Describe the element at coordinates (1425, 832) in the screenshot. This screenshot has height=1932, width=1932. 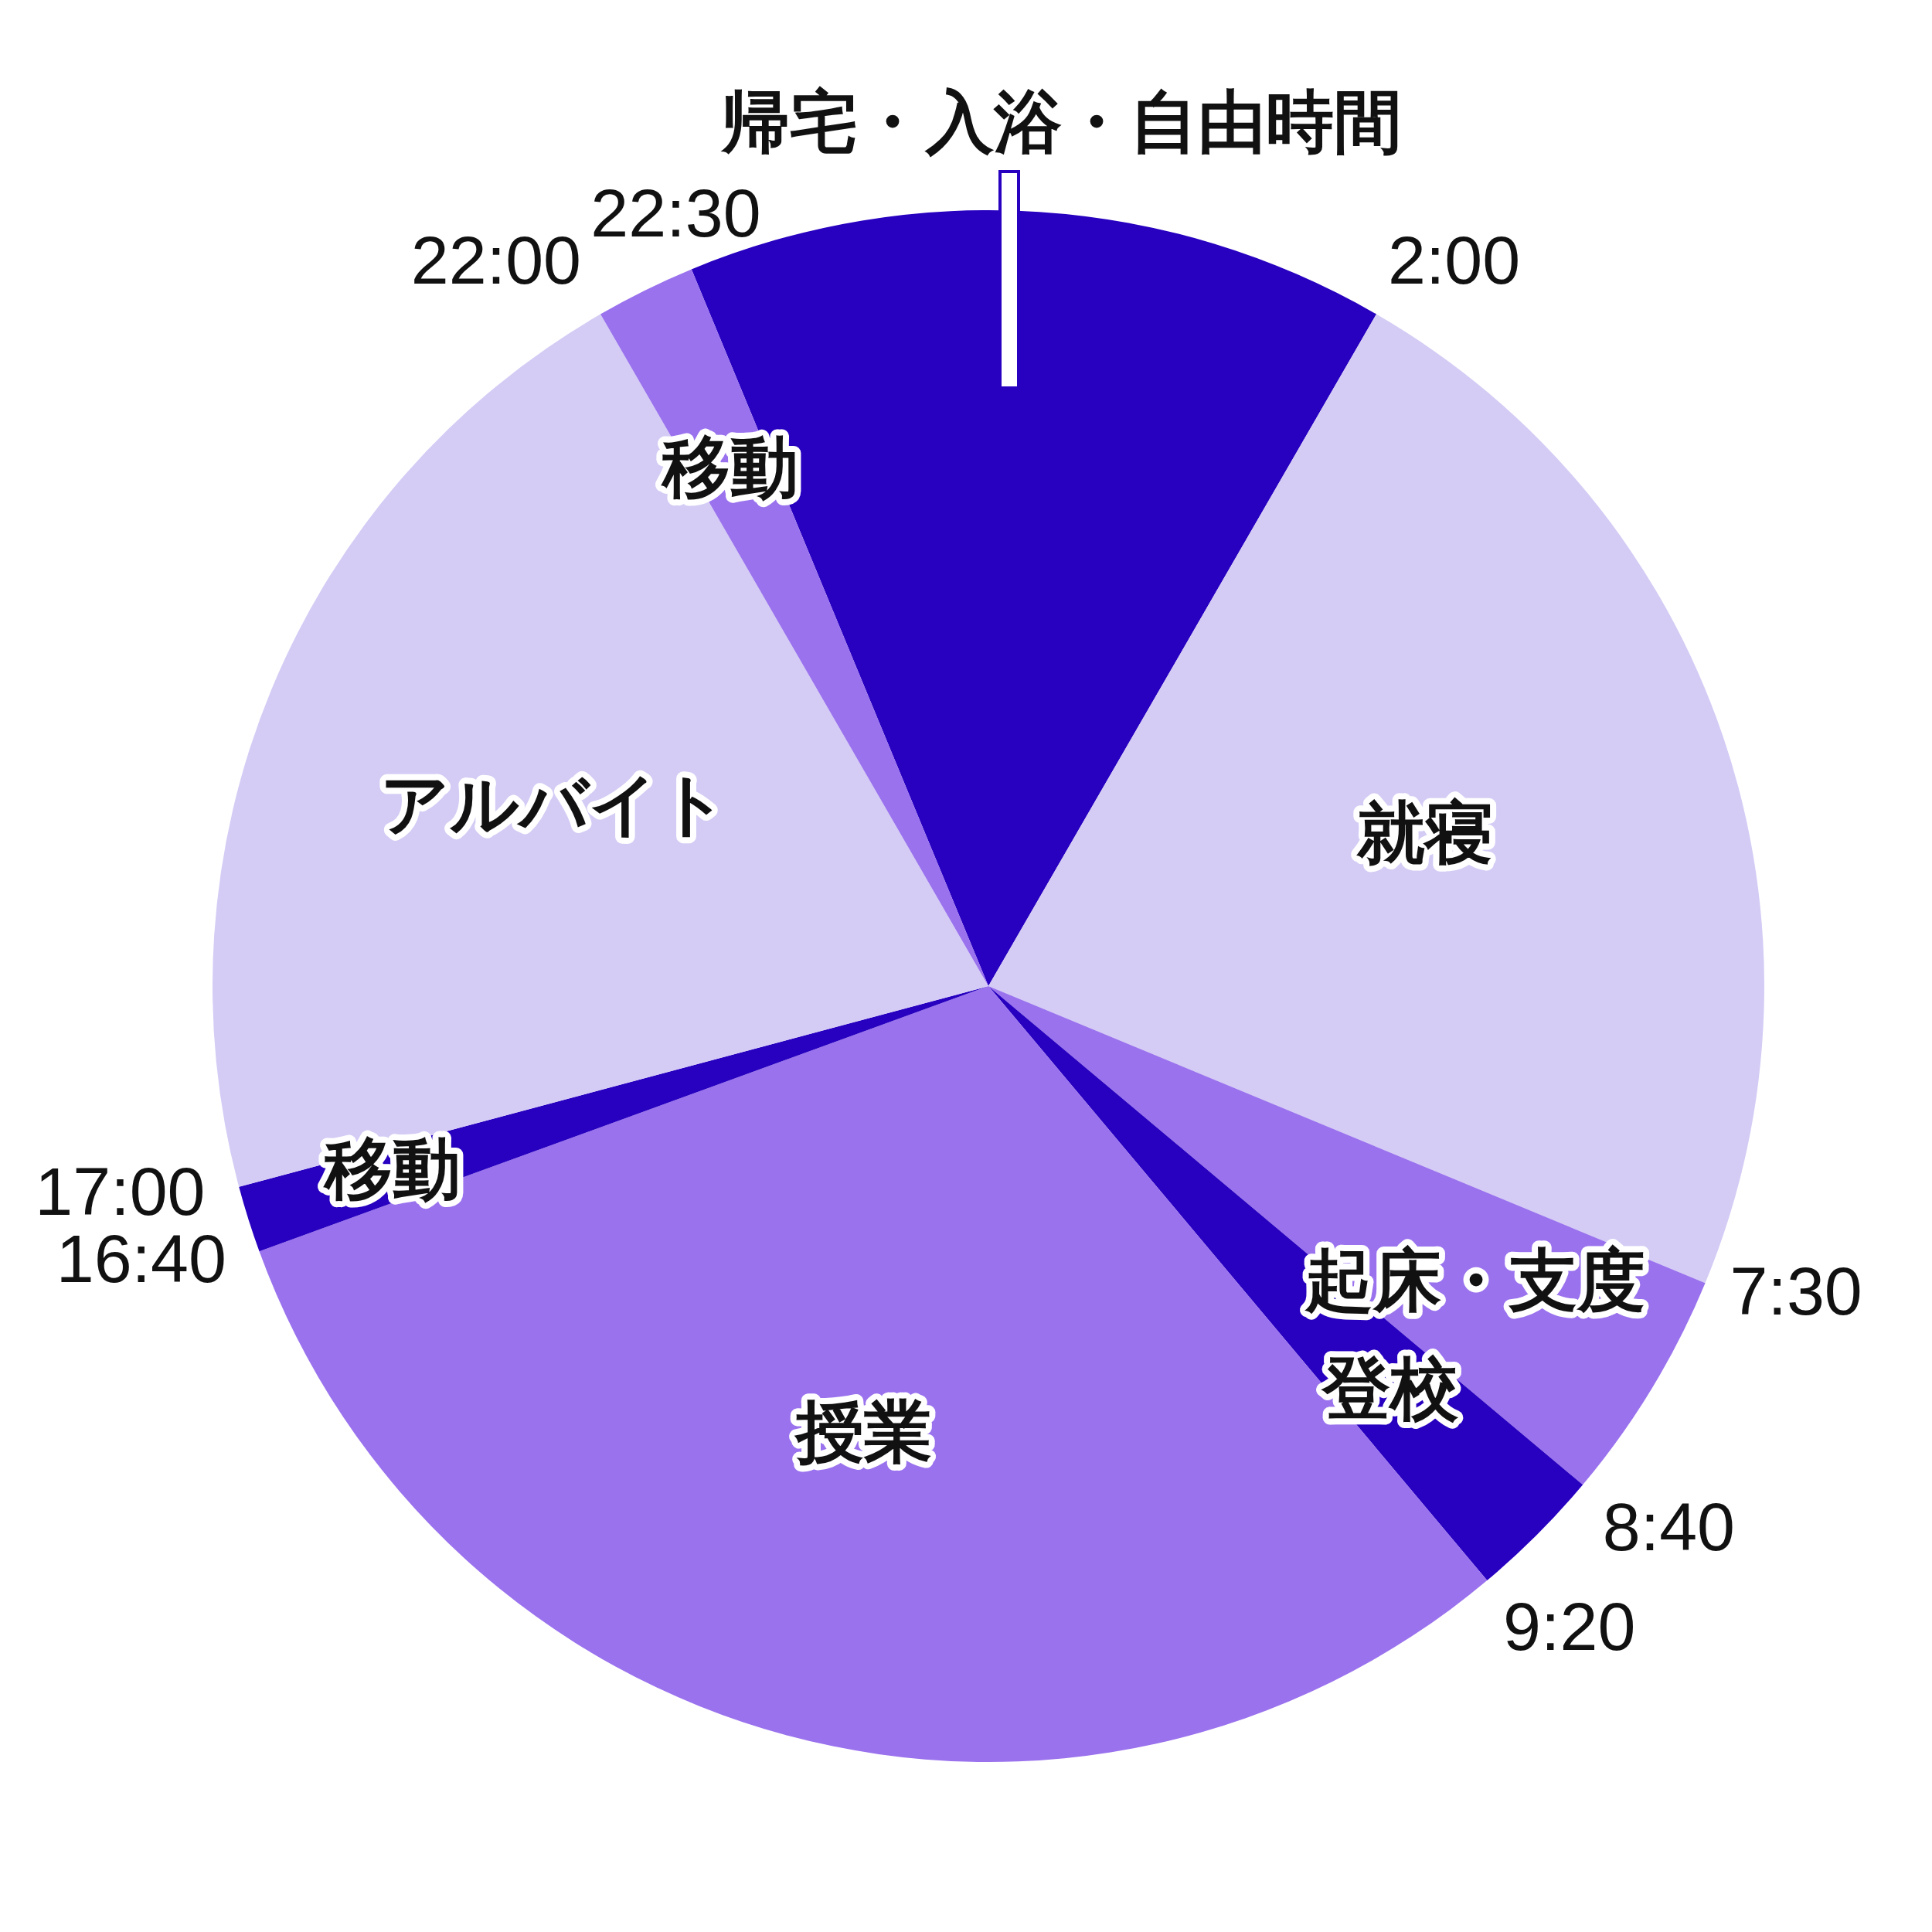
I see `slice-label: 就寝` at that location.